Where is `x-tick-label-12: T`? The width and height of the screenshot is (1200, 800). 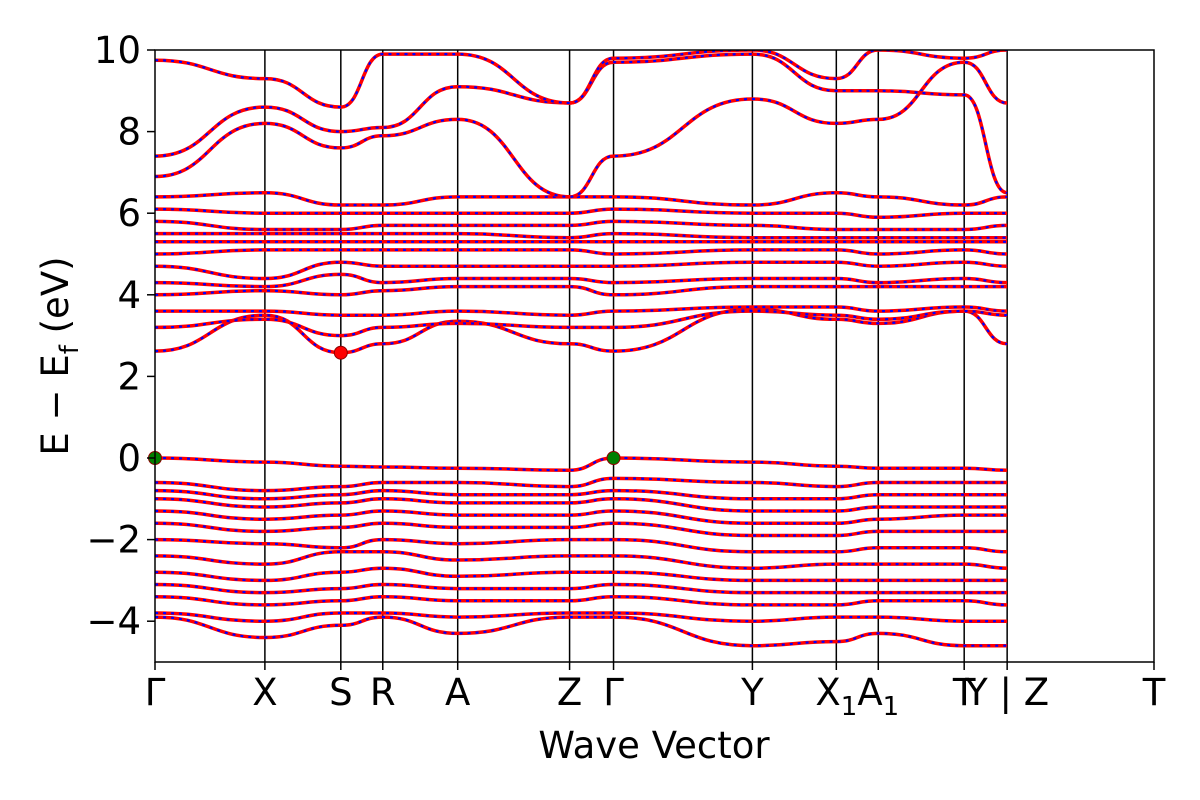
x-tick-label-12: T is located at coordinates (1154, 692).